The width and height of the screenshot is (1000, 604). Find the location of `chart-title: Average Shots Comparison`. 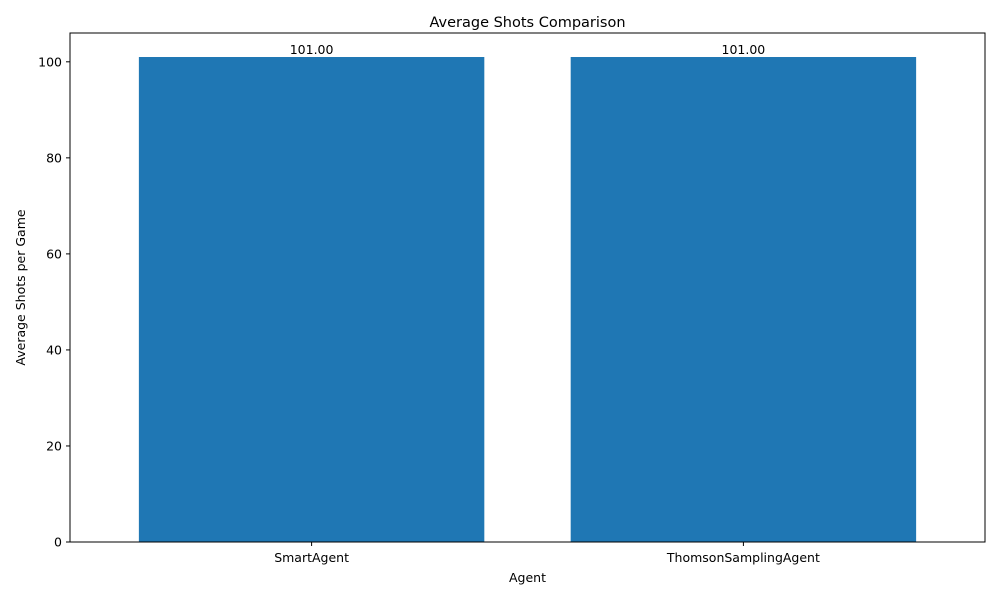

chart-title: Average Shots Comparison is located at coordinates (527, 23).